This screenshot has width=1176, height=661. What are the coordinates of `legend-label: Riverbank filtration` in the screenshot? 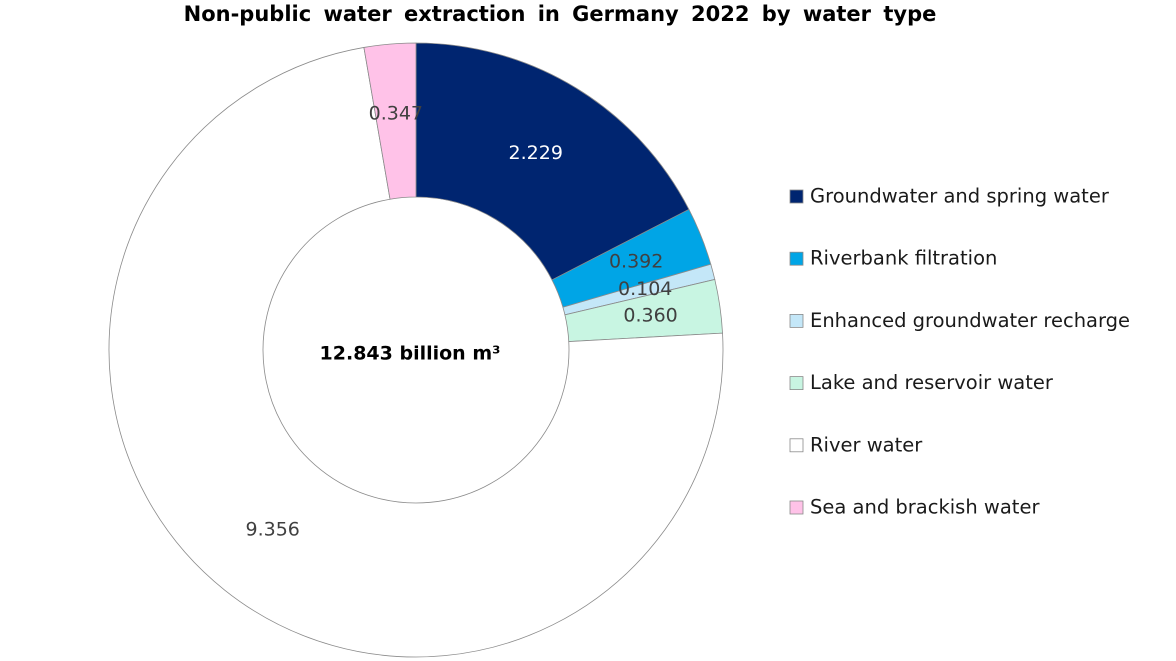 It's located at (903, 258).